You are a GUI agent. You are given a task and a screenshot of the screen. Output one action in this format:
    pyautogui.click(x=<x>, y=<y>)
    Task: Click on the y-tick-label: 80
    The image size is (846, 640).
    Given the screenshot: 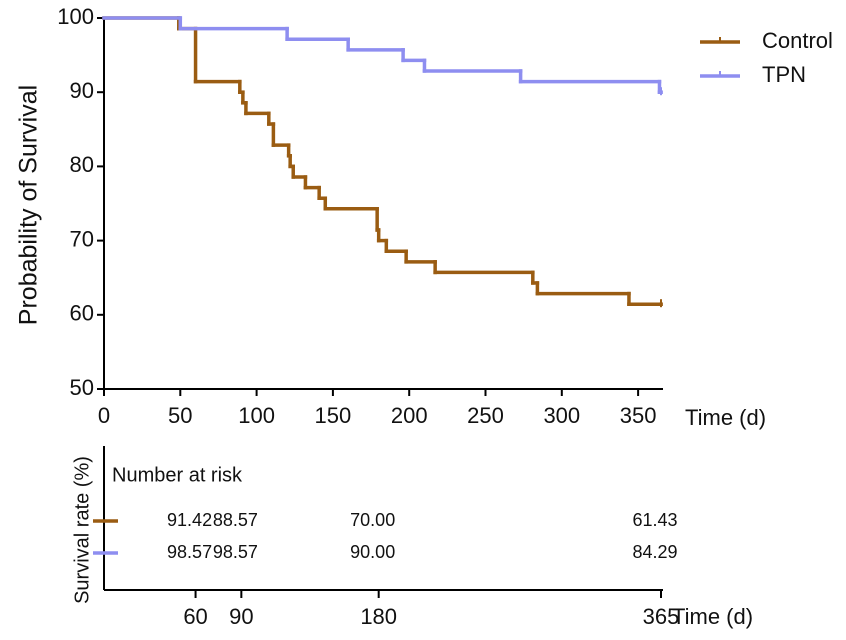 What is the action you would take?
    pyautogui.click(x=82, y=164)
    